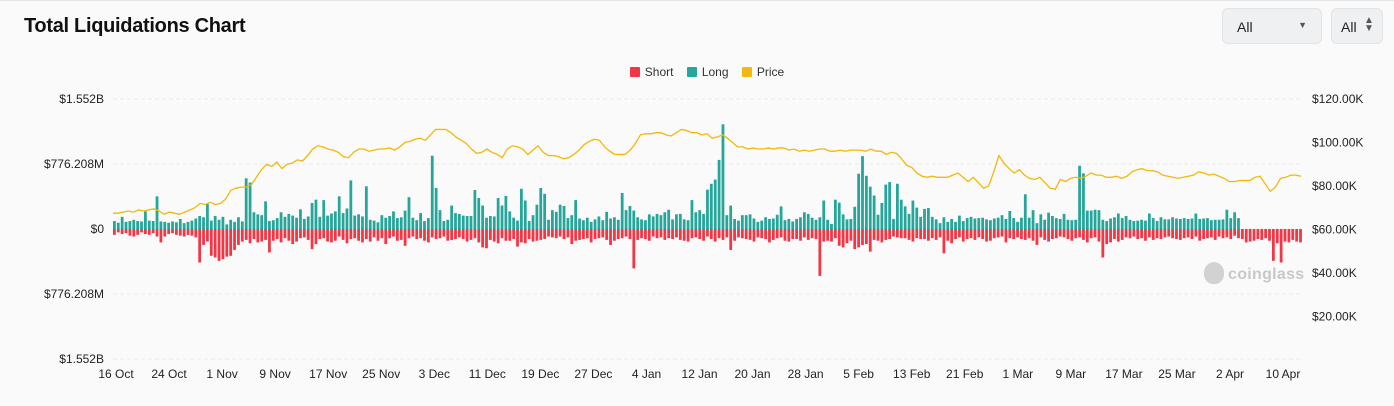  Describe the element at coordinates (1254, 273) in the screenshot. I see `coinglass-watermark: coinglass` at that location.